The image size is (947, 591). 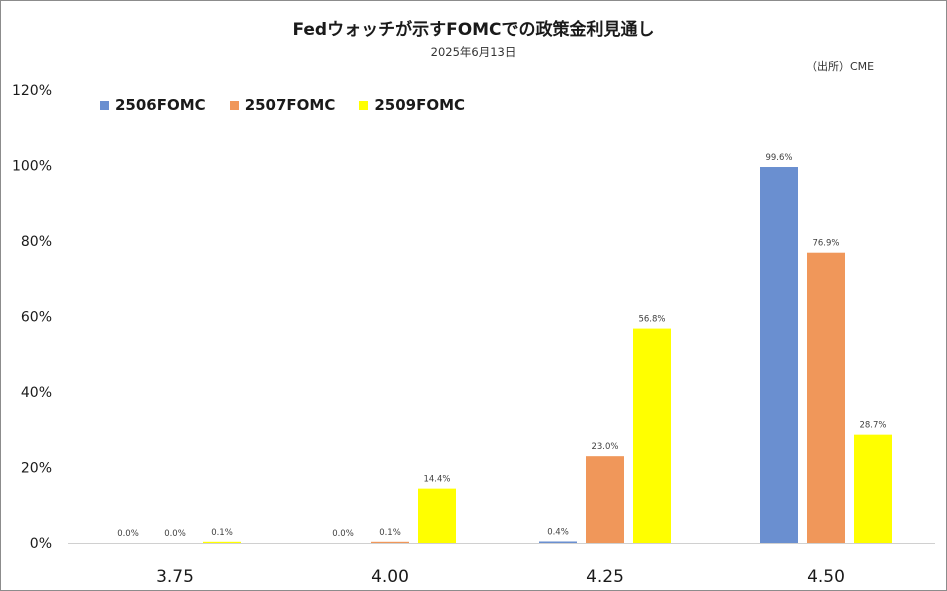 I want to click on bar-2506FOMC-4.50, so click(x=779, y=355).